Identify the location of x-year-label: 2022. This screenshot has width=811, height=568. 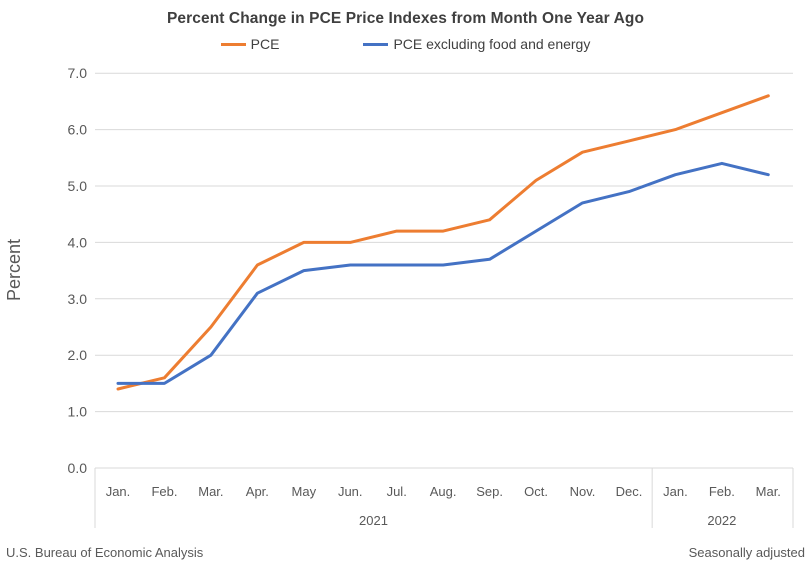
(721, 520).